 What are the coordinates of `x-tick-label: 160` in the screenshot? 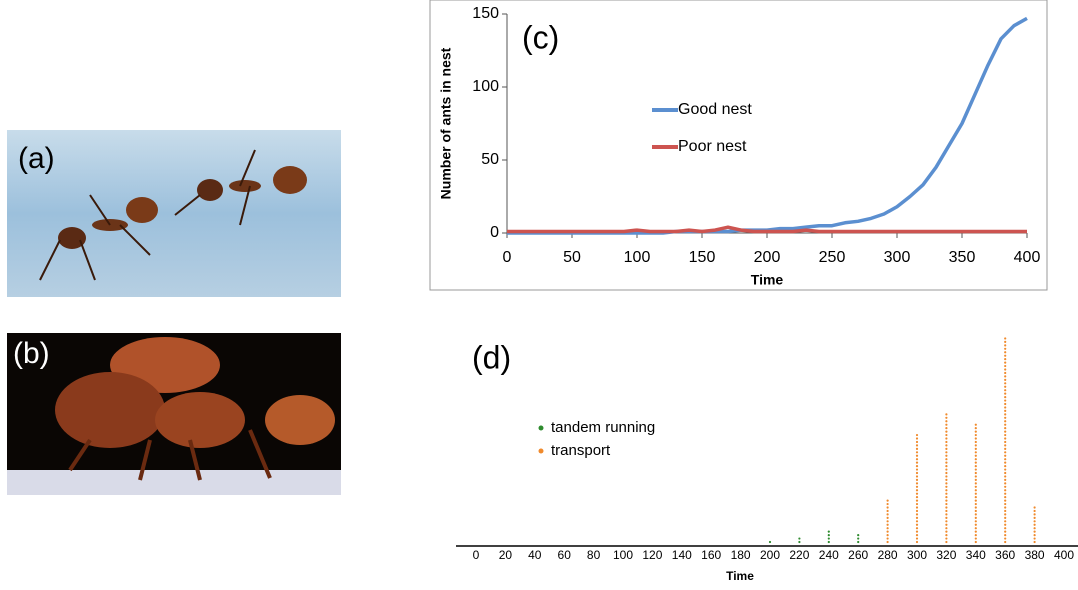 It's located at (711, 555).